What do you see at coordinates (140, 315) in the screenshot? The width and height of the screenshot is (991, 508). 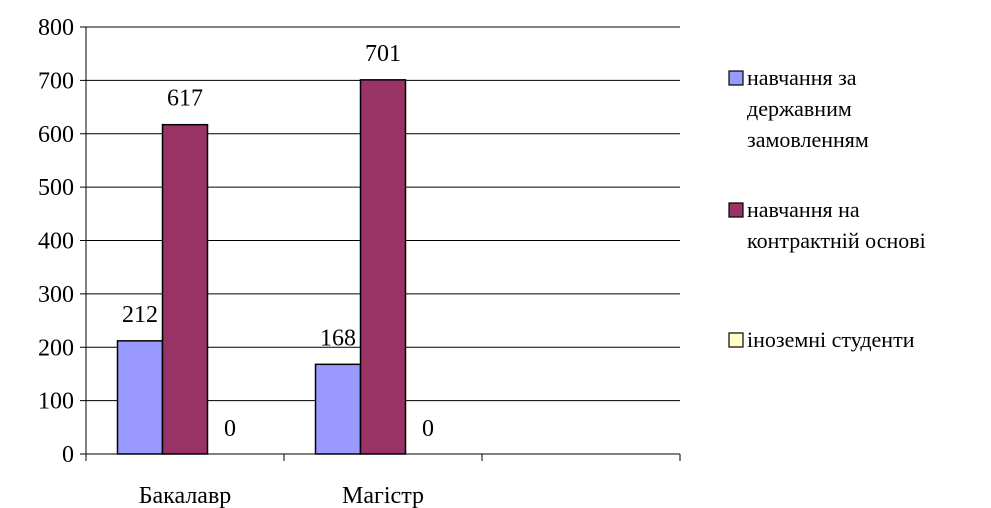 I see `data-label: 212` at bounding box center [140, 315].